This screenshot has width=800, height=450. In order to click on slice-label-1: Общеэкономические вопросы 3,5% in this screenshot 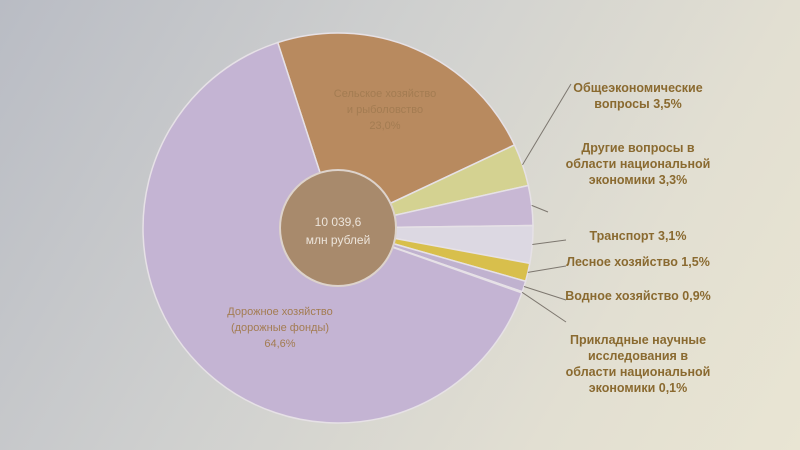, I will do `click(637, 96)`.